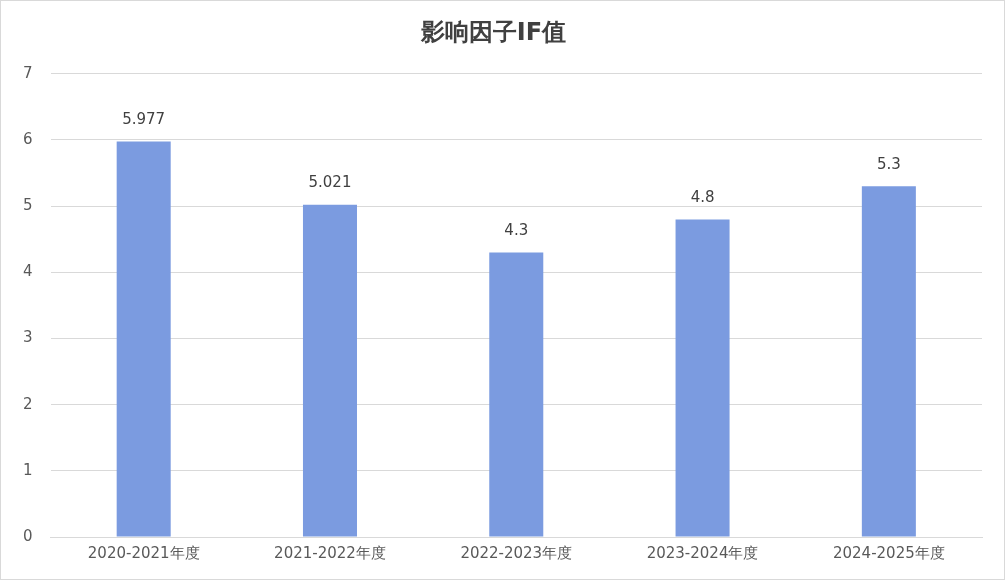  Describe the element at coordinates (28, 469) in the screenshot. I see `y-tick-label: 1` at that location.